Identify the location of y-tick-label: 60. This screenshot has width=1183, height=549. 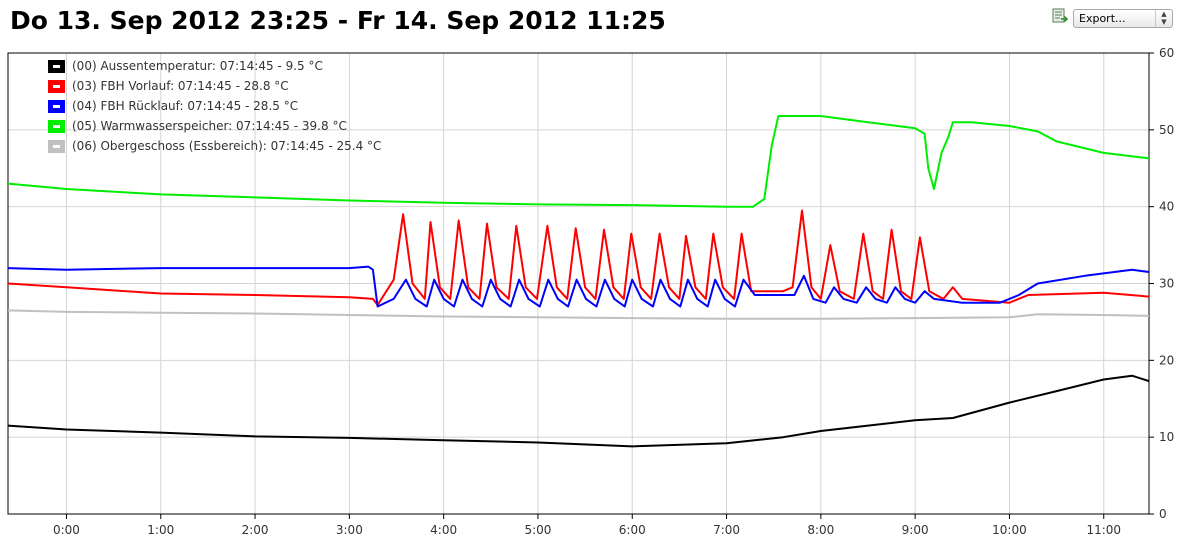
(1166, 53).